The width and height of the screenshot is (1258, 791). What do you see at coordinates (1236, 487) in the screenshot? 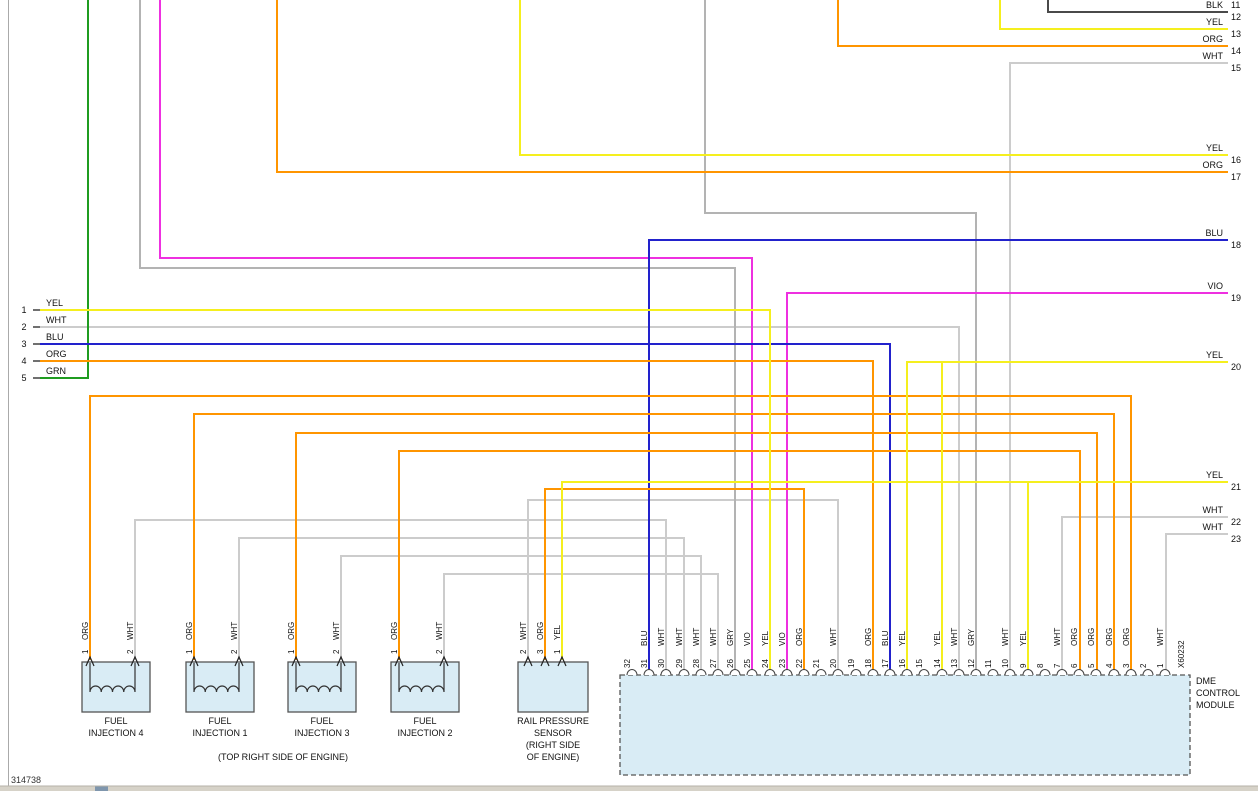
I see `right-pin-number: 21` at bounding box center [1236, 487].